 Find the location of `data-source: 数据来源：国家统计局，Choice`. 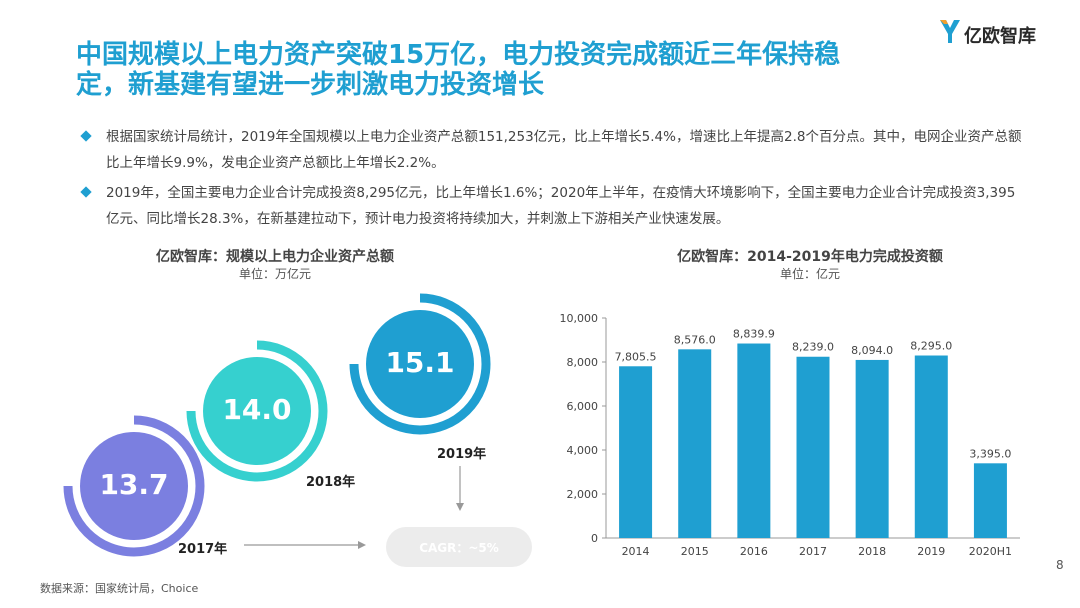

data-source: 数据来源：国家统计局，Choice is located at coordinates (119, 588).